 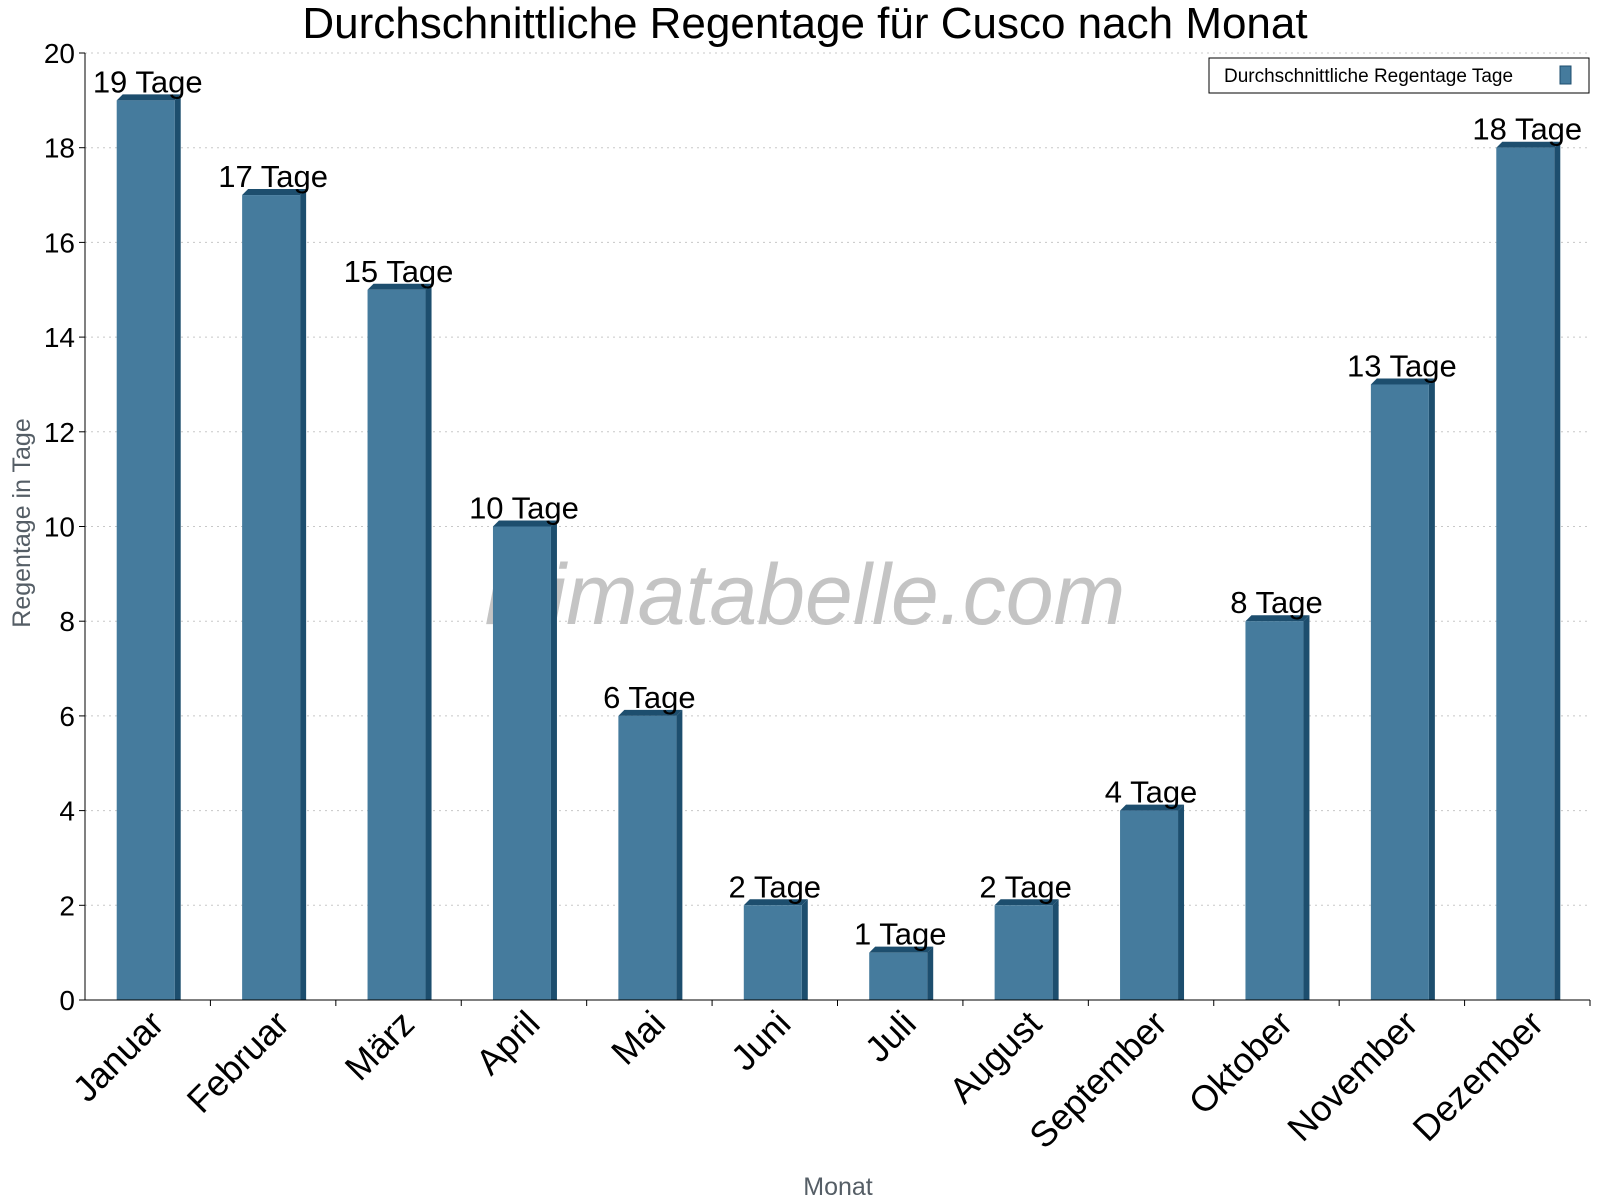 What do you see at coordinates (380, 1046) in the screenshot?
I see `x-tick-label-2: März` at bounding box center [380, 1046].